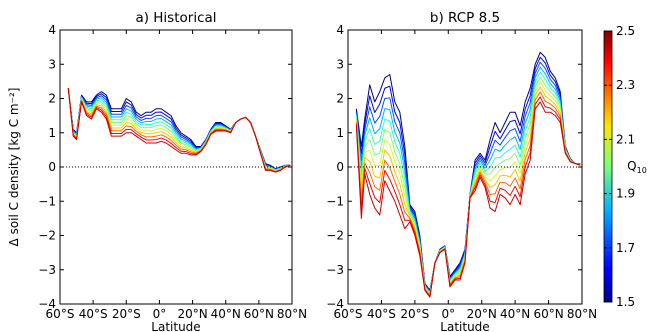  Describe the element at coordinates (175, 18) in the screenshot. I see `panel-title-historical: a) Historical` at that location.